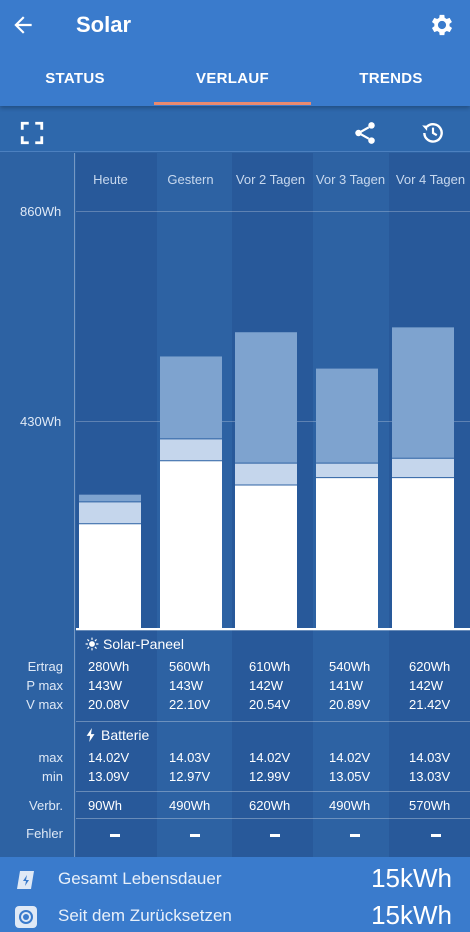 Image resolution: width=470 pixels, height=932 pixels. What do you see at coordinates (92, 644) in the screenshot?
I see `sun-icon` at bounding box center [92, 644].